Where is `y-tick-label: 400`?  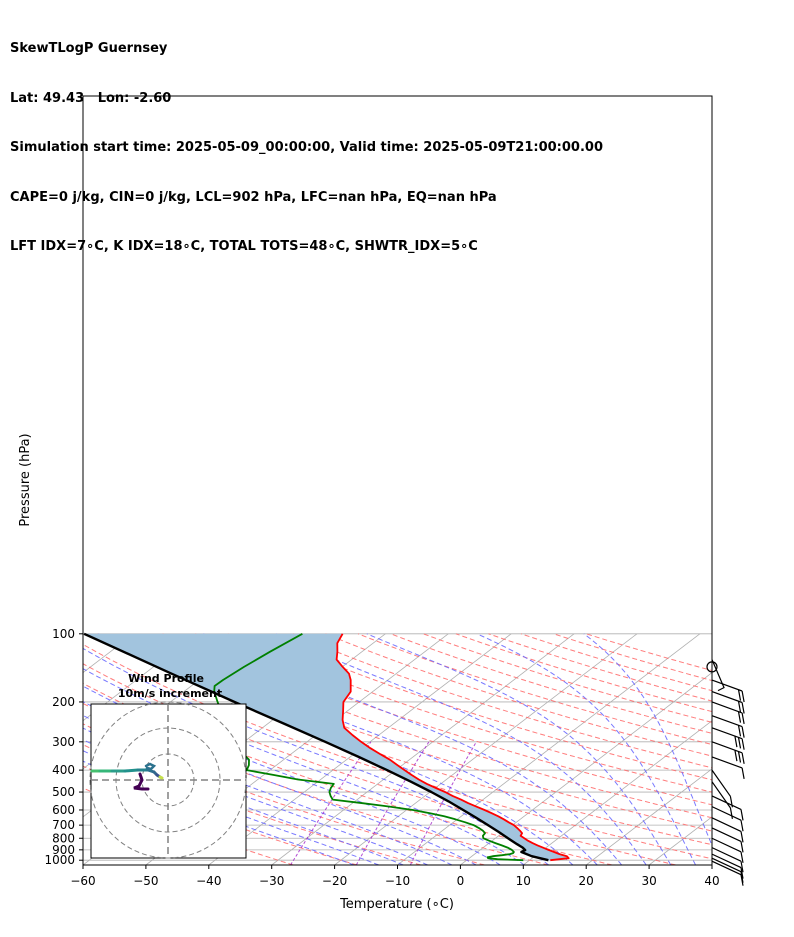 y-tick-label: 400 is located at coordinates (63, 770).